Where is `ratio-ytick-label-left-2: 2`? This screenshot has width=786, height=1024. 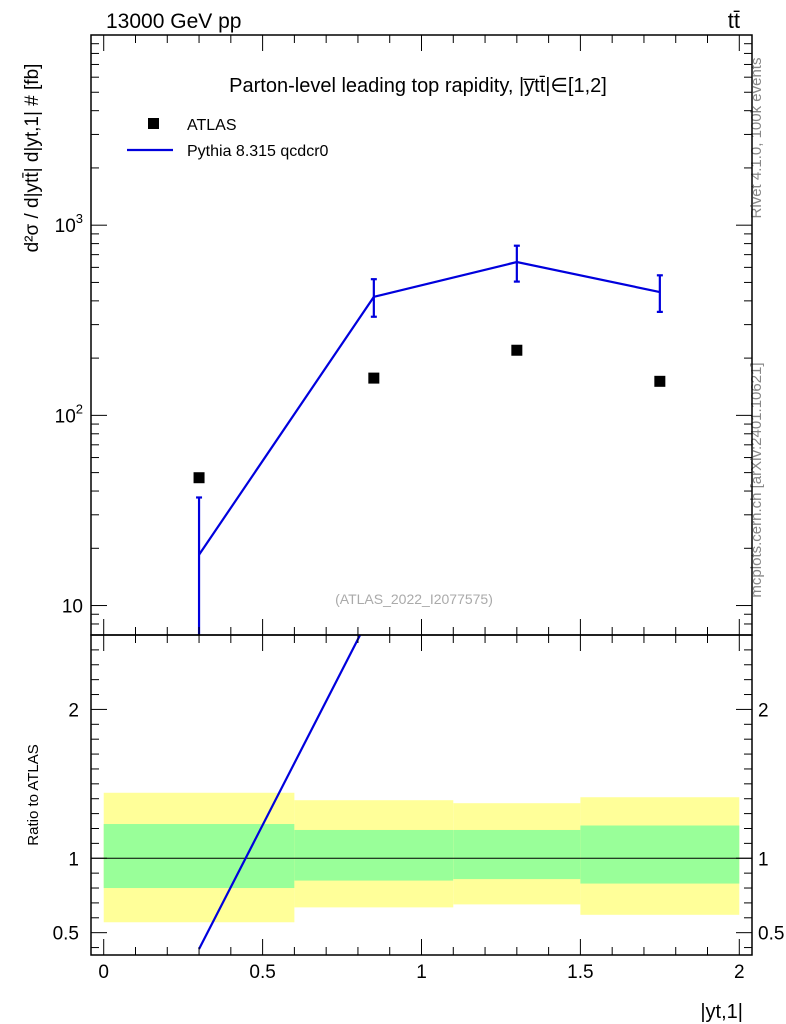 ratio-ytick-label-left-2: 2 is located at coordinates (73, 710).